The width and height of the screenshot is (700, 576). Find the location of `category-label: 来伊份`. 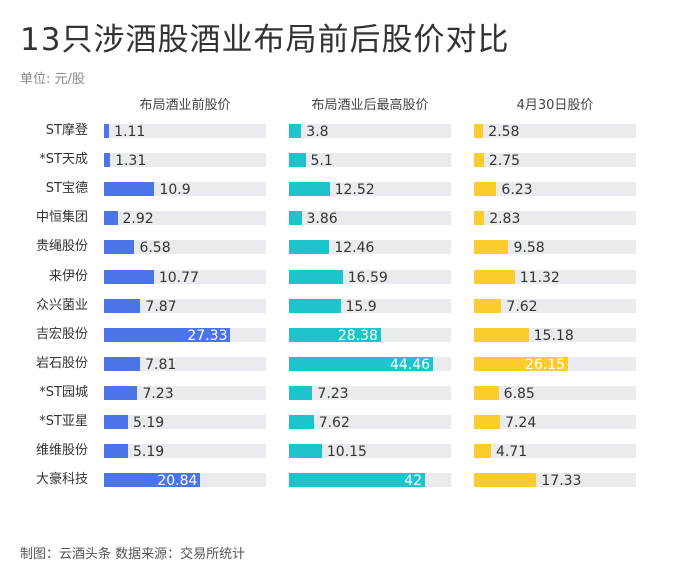

category-label: 来伊份 is located at coordinates (68, 276).